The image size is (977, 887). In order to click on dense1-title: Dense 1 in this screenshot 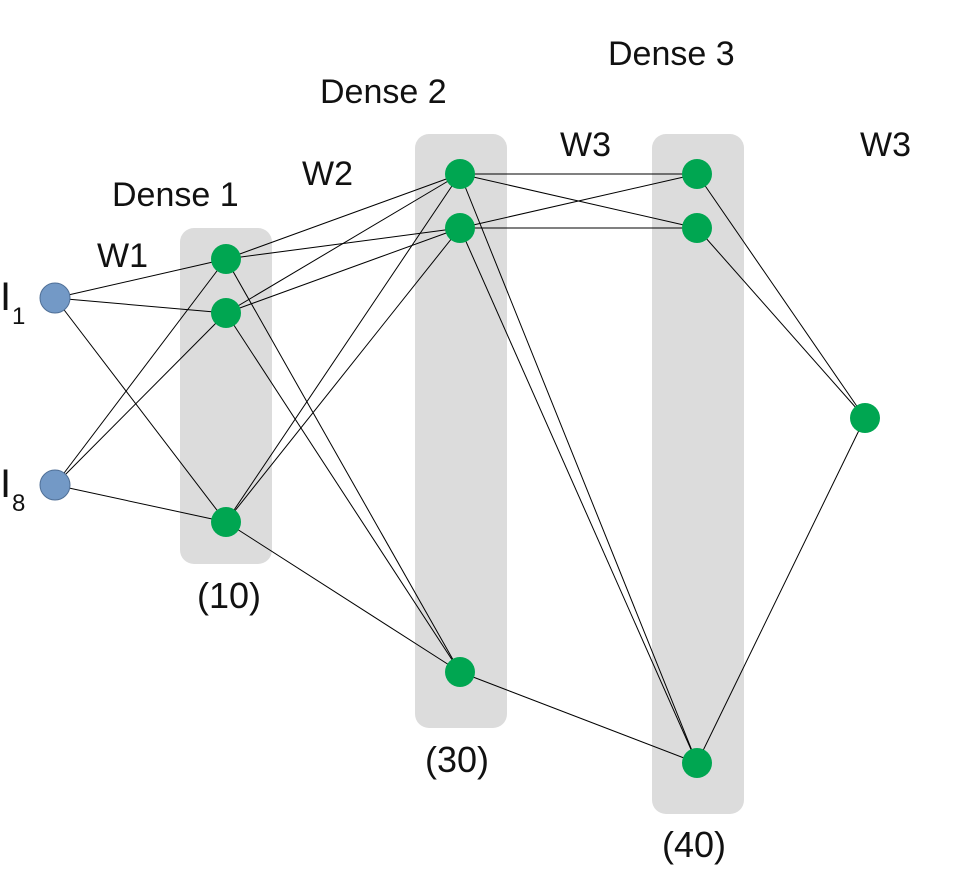, I will do `click(175, 195)`.